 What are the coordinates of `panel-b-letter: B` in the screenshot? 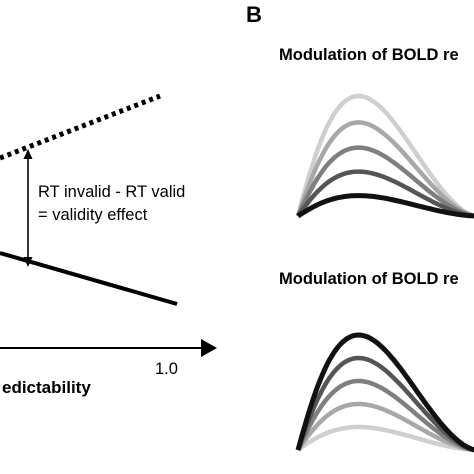 It's located at (254, 14).